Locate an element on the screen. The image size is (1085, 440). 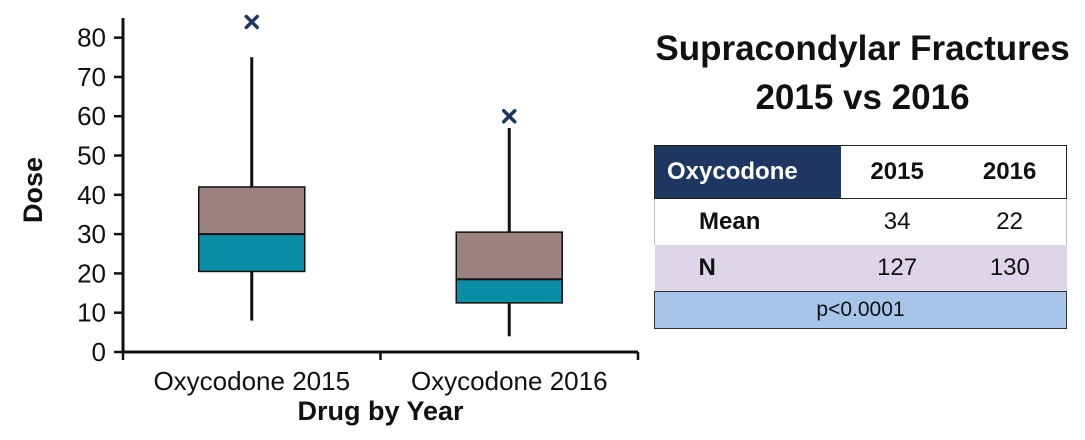
stats-row-n: N 127 130 is located at coordinates (860, 268).